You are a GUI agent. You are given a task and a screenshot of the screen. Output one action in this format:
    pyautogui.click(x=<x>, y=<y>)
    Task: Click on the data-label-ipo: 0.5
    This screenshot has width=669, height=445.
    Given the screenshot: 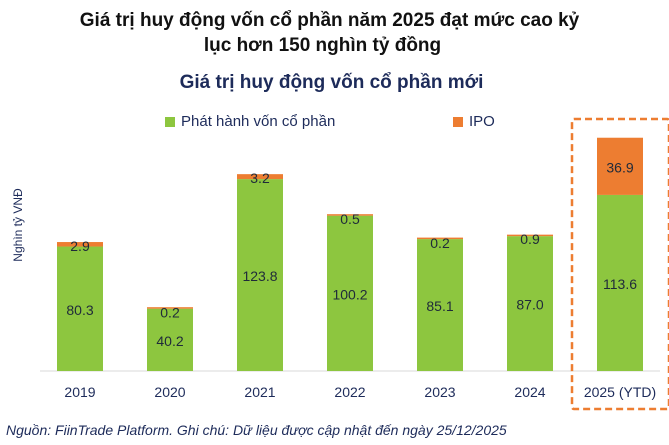 What is the action you would take?
    pyautogui.click(x=350, y=219)
    